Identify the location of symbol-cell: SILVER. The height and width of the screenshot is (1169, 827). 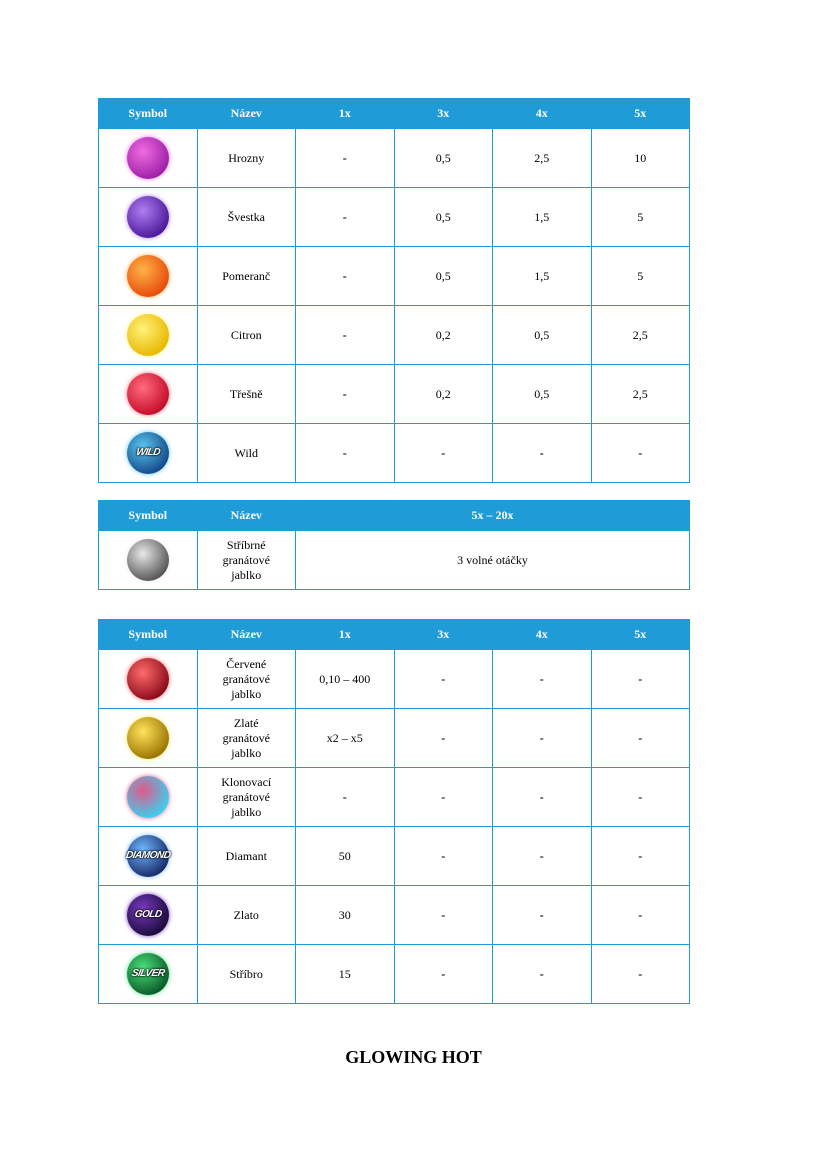
(148, 974).